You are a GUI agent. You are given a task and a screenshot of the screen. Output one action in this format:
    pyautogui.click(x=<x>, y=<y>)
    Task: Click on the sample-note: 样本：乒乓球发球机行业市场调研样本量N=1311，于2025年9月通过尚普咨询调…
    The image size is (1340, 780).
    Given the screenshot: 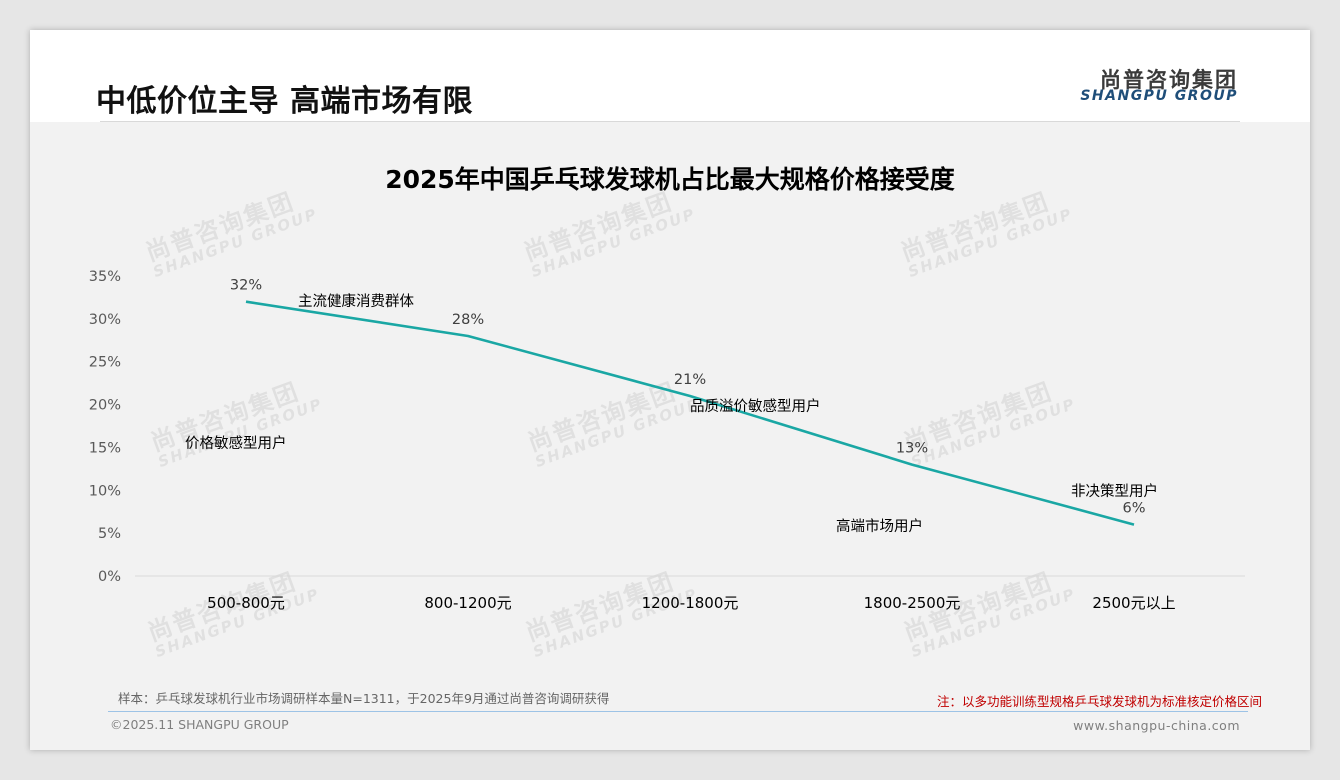 What is the action you would take?
    pyautogui.click(x=364, y=698)
    